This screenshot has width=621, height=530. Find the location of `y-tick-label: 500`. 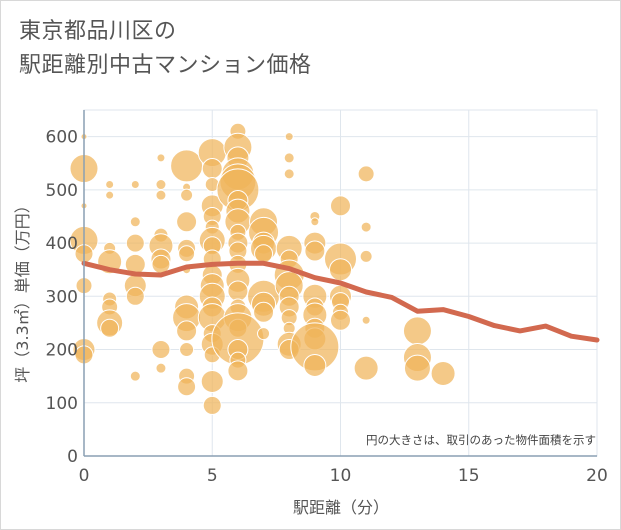

y-tick-label: 500 is located at coordinates (62, 191).